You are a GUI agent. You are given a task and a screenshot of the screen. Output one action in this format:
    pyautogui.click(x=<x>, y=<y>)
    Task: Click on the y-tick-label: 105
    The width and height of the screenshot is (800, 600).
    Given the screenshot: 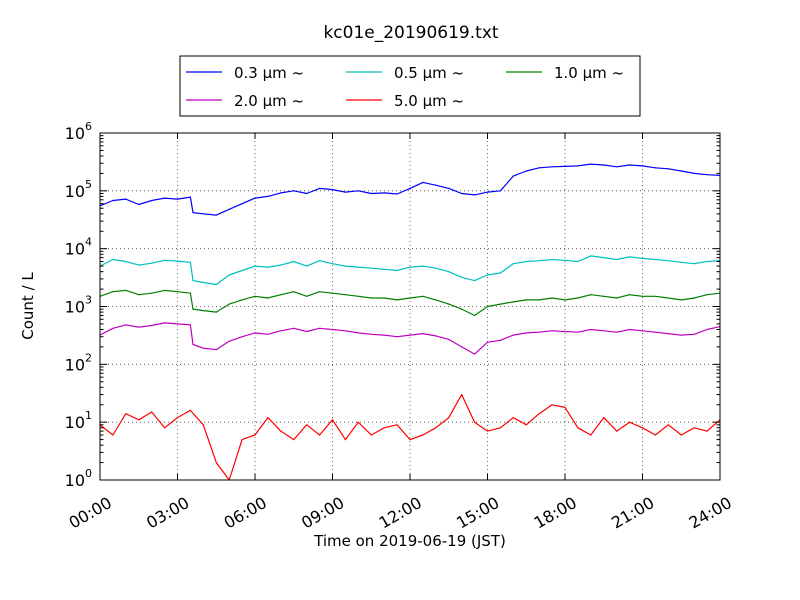 What is the action you would take?
    pyautogui.click(x=78, y=189)
    